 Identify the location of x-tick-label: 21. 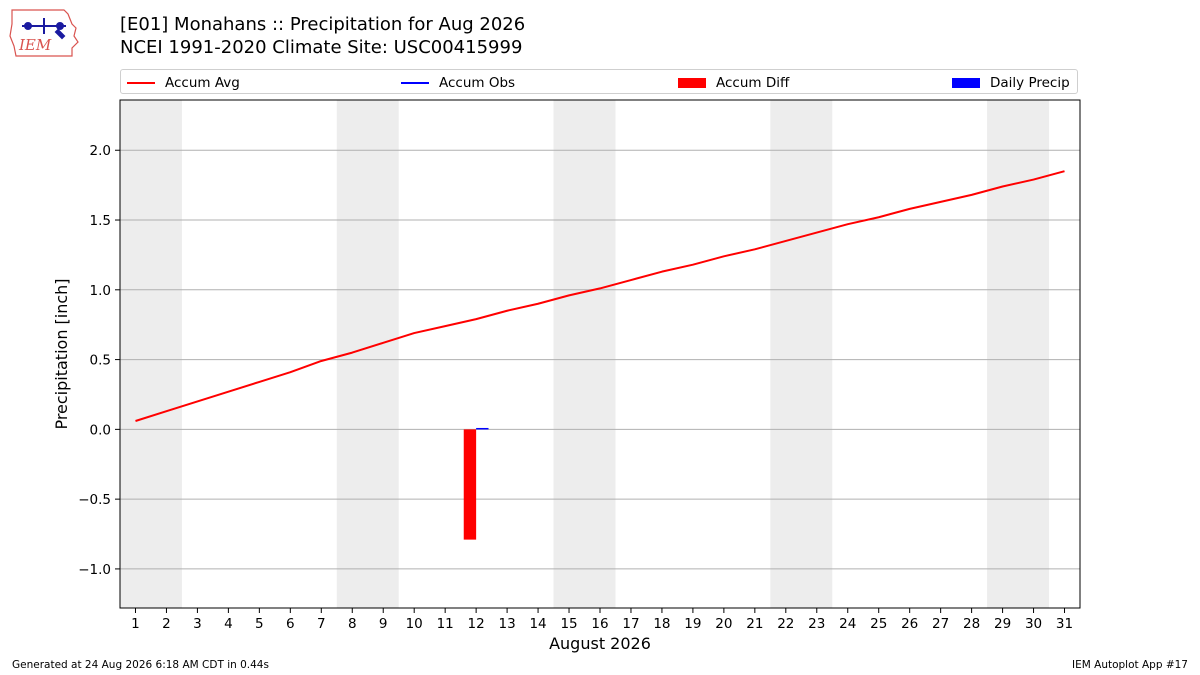
(754, 624).